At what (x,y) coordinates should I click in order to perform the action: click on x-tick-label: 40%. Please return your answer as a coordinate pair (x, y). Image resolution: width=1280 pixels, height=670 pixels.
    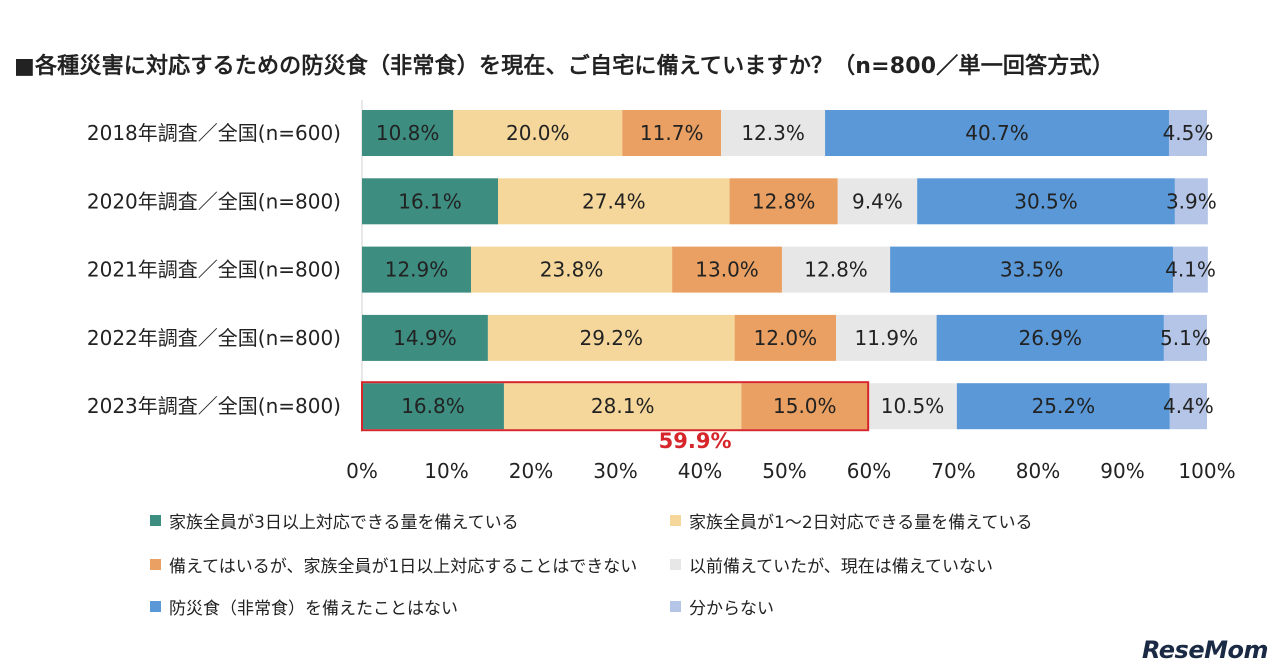
    Looking at the image, I should click on (700, 471).